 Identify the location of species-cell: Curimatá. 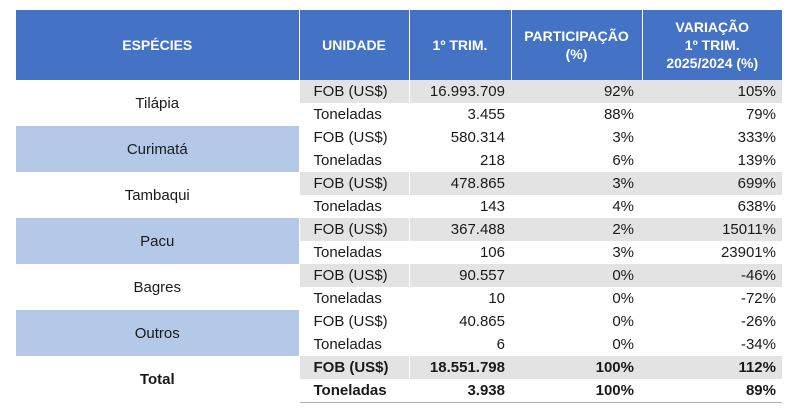
(158, 149).